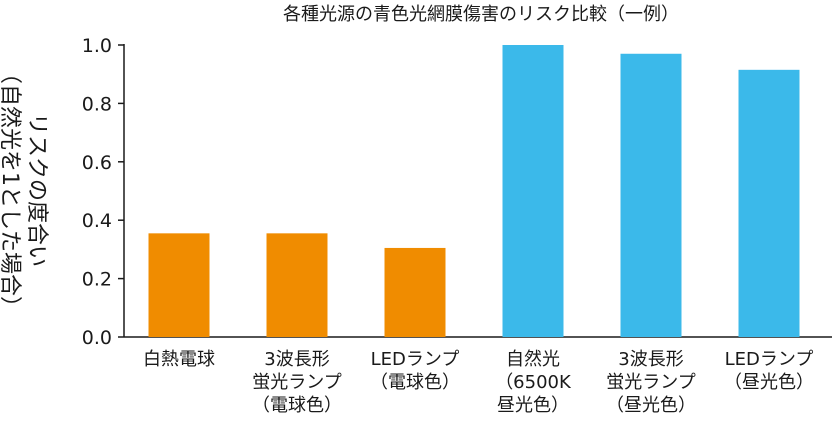 The image size is (840, 423). What do you see at coordinates (769, 371) in the screenshot?
I see `x-category-label: LEDランプ（昼光色）` at bounding box center [769, 371].